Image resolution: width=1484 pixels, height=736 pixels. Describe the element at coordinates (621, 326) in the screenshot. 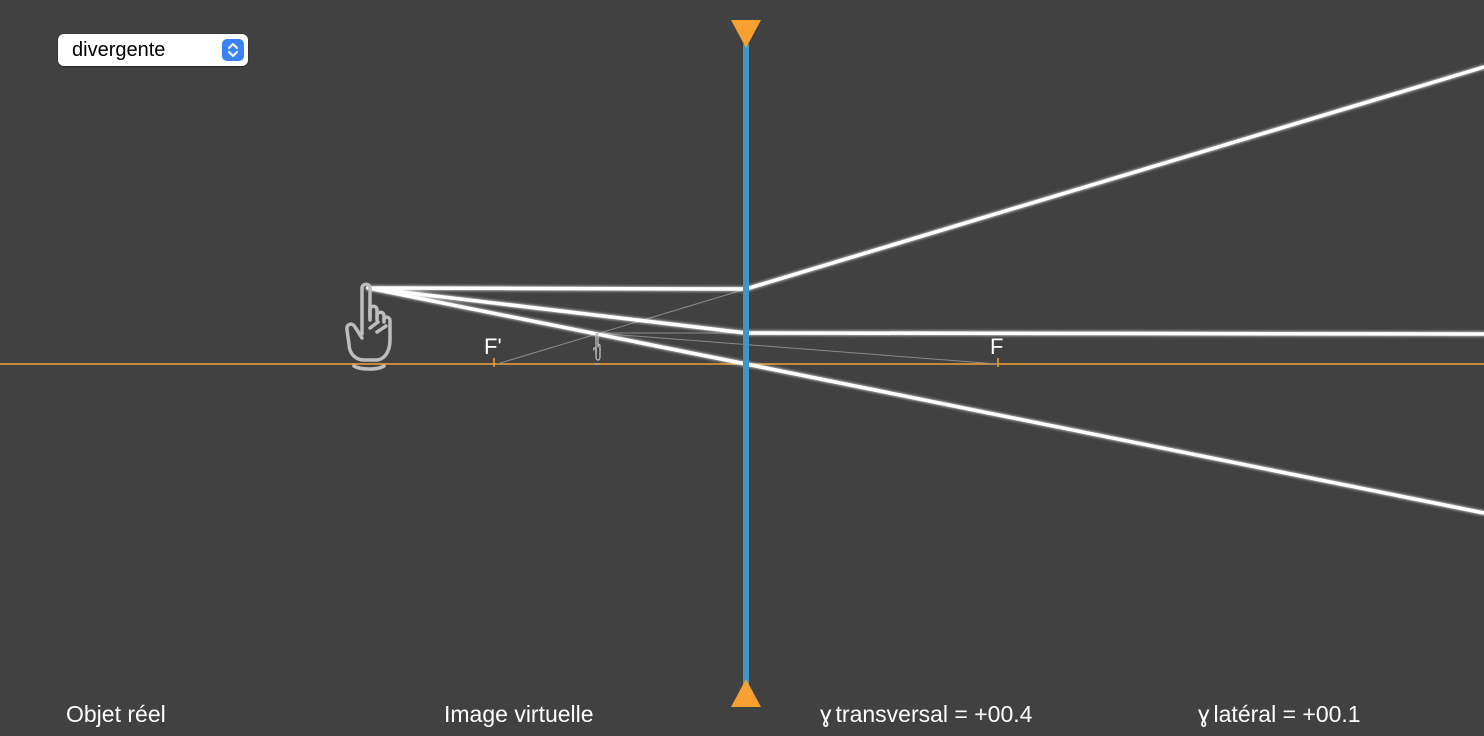

I see `construction-line-focal` at that location.